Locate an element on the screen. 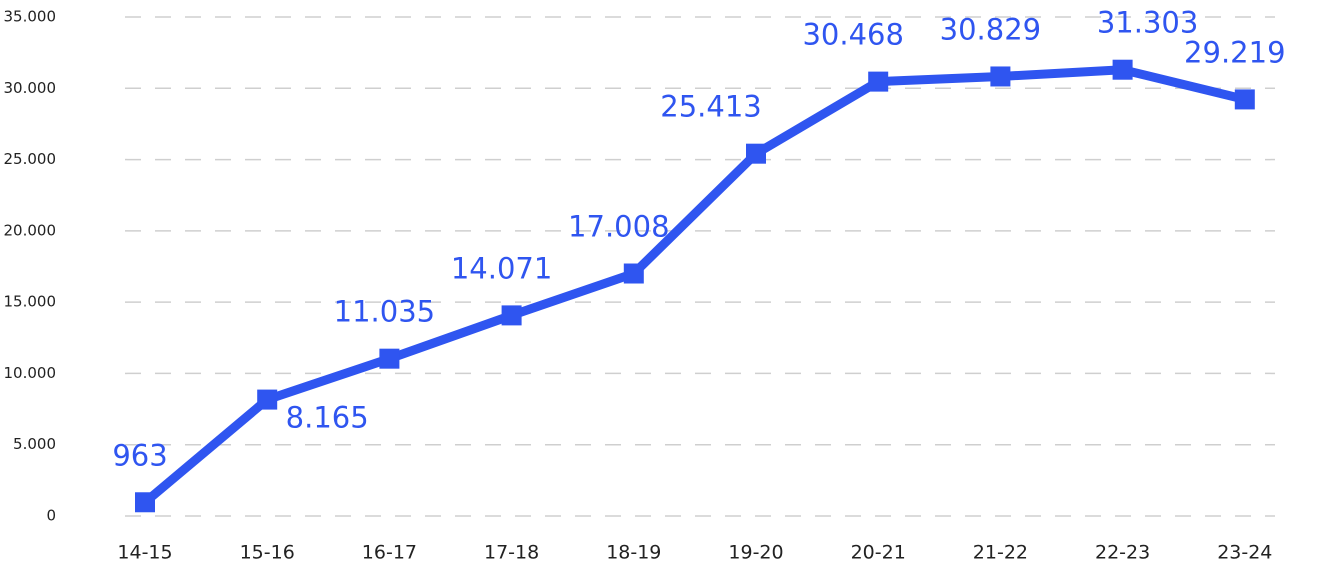 This screenshot has width=1341, height=569. y-tick-label: 20.000 is located at coordinates (30, 230).